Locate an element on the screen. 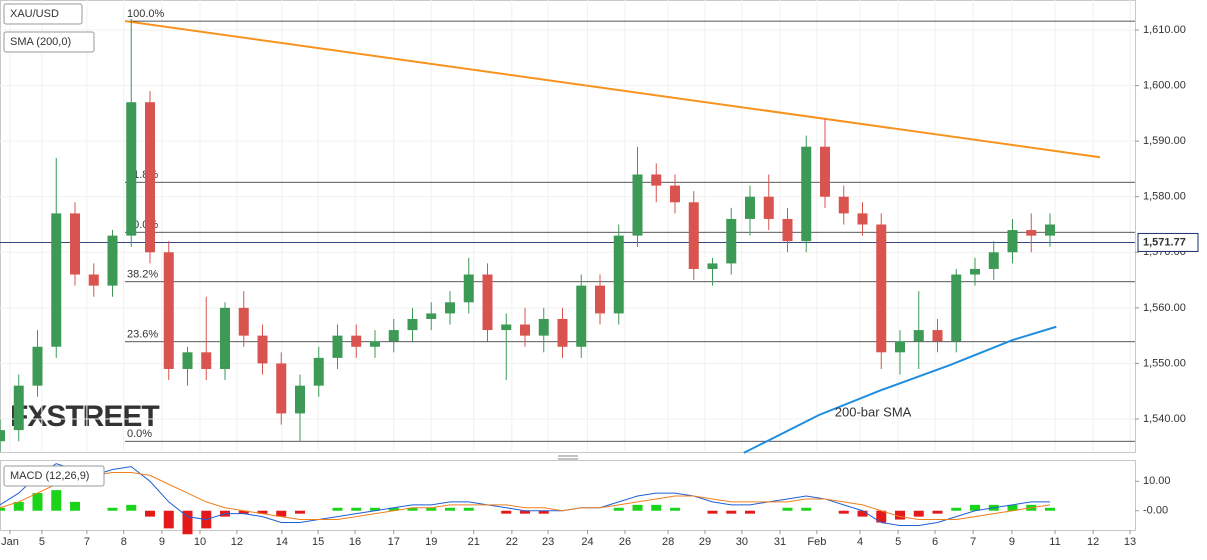 The height and width of the screenshot is (560, 1207). macd-tick-label: -0.00 is located at coordinates (1155, 511).